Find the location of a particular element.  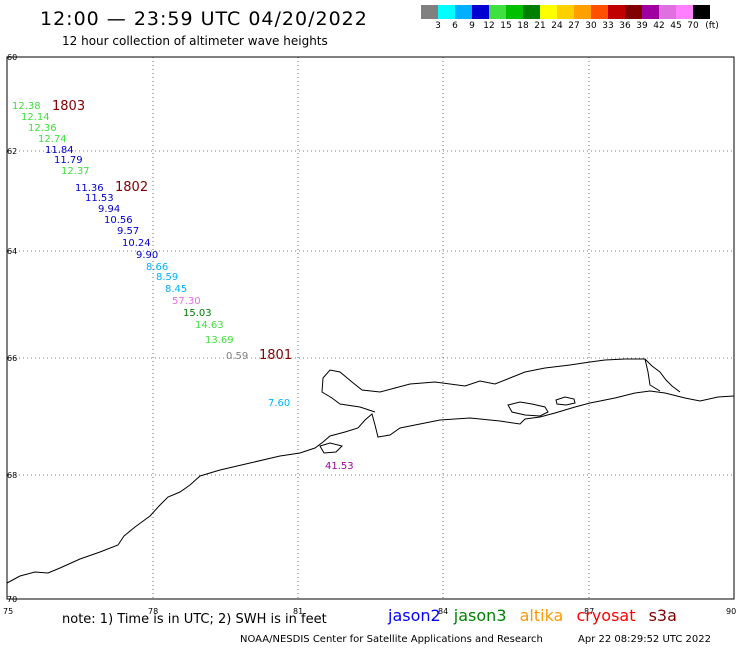

lat-label: 70 is located at coordinates (12, 599).